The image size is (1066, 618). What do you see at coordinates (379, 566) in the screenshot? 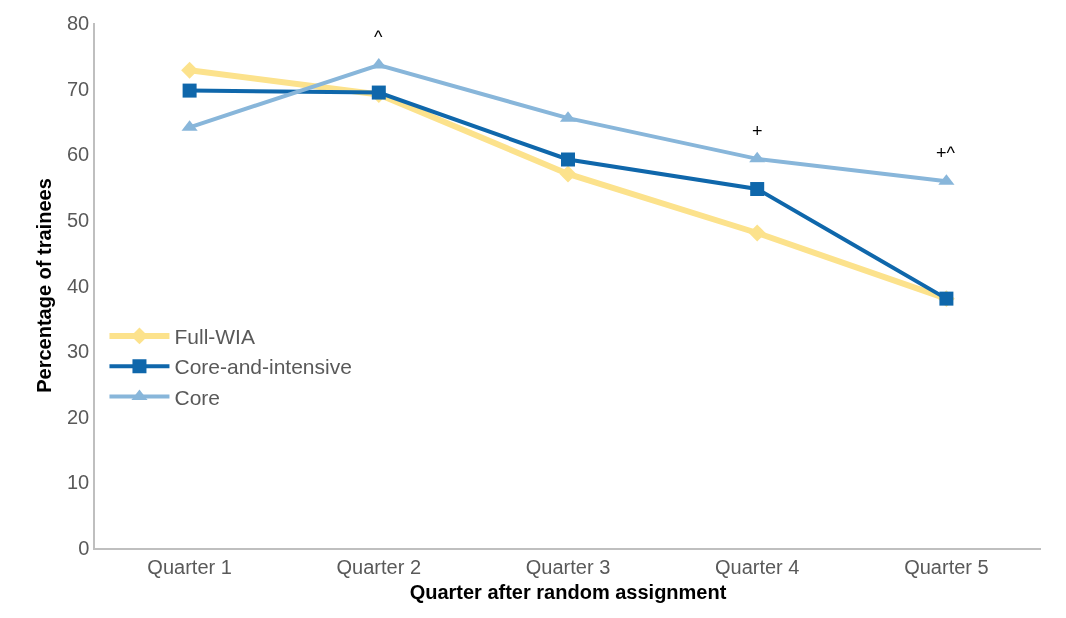
I see `x-tick-label: Quarter 2` at bounding box center [379, 566].